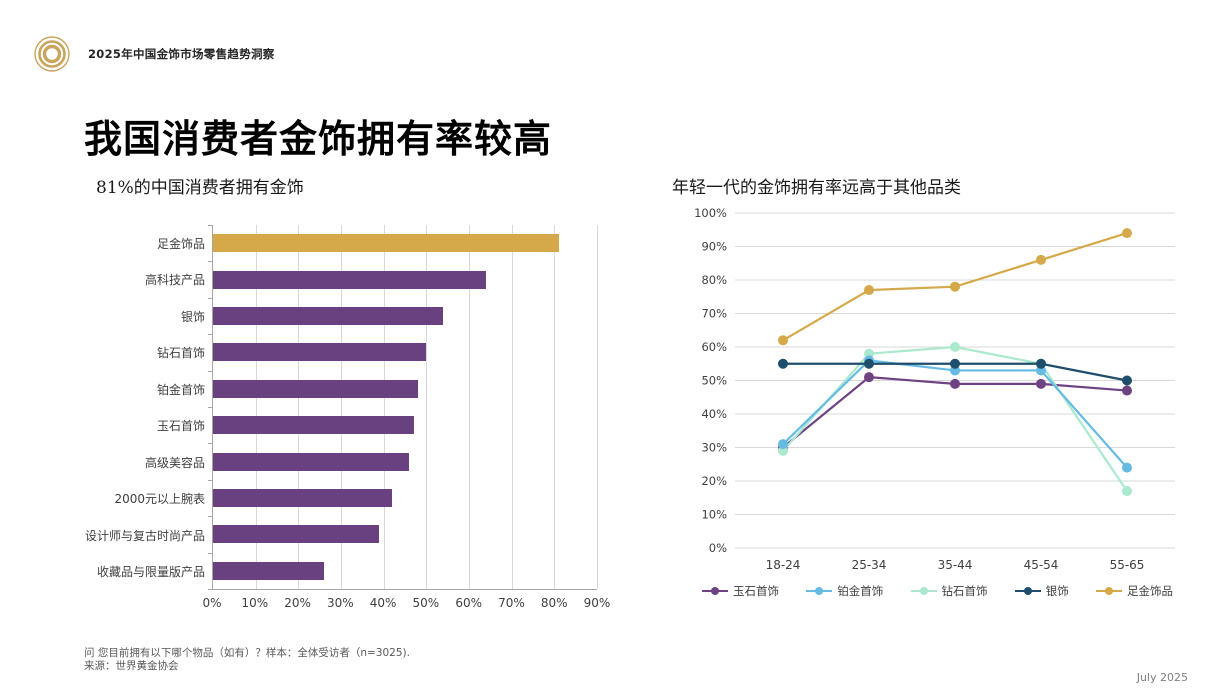  What do you see at coordinates (468, 603) in the screenshot?
I see `x-axis-tick-label: 60%` at bounding box center [468, 603].